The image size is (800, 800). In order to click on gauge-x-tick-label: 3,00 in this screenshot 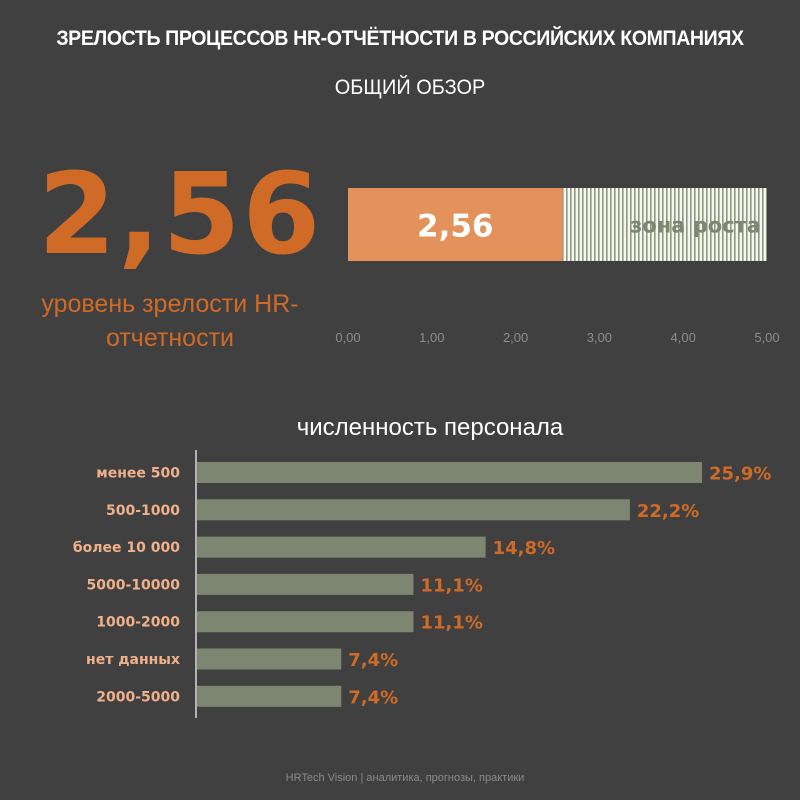, I will do `click(599, 337)`.